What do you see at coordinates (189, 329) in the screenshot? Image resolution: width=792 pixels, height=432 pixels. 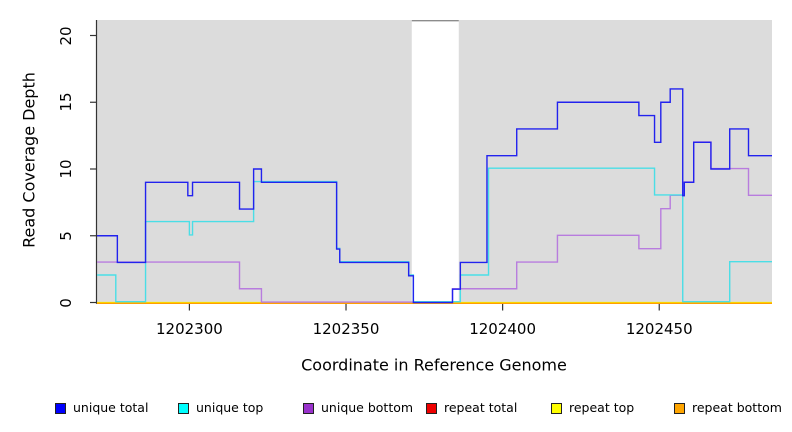 I see `x-tick-label: 1202300` at bounding box center [189, 329].